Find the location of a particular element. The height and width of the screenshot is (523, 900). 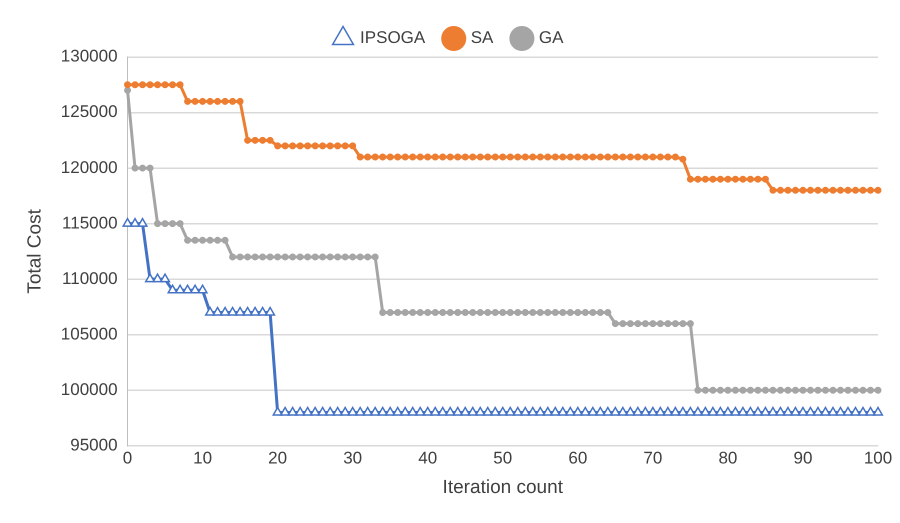

x-tick-label: 30 is located at coordinates (352, 458).